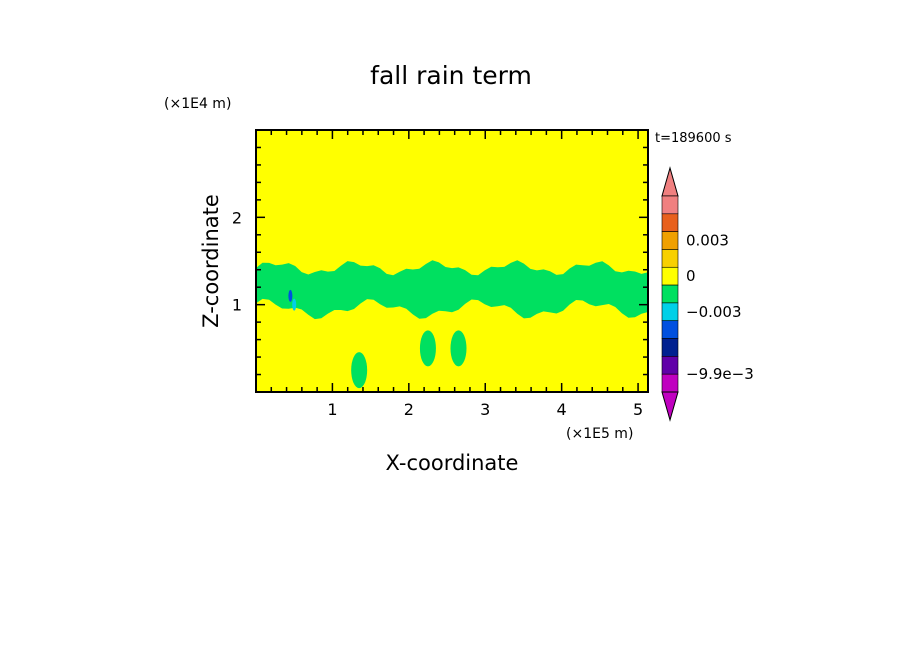 Image resolution: width=904 pixels, height=654 pixels. What do you see at coordinates (237, 305) in the screenshot?
I see `y-tick-label: 1` at bounding box center [237, 305].